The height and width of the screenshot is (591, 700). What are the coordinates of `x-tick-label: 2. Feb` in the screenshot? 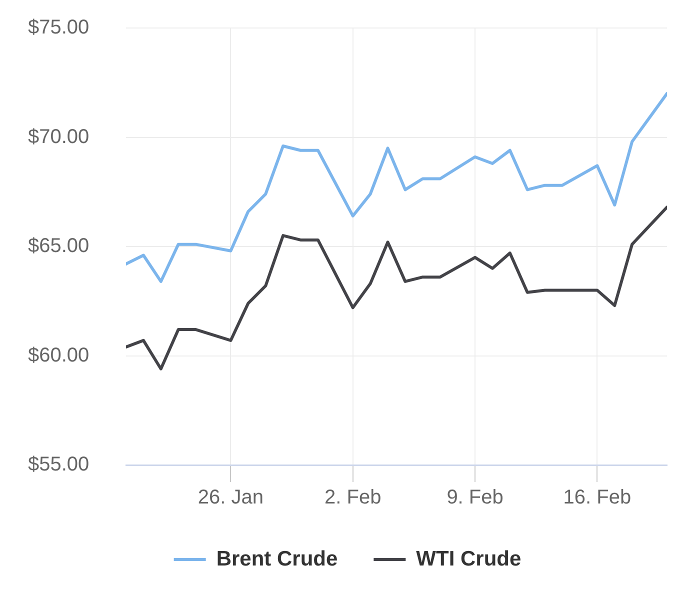 It's located at (353, 497).